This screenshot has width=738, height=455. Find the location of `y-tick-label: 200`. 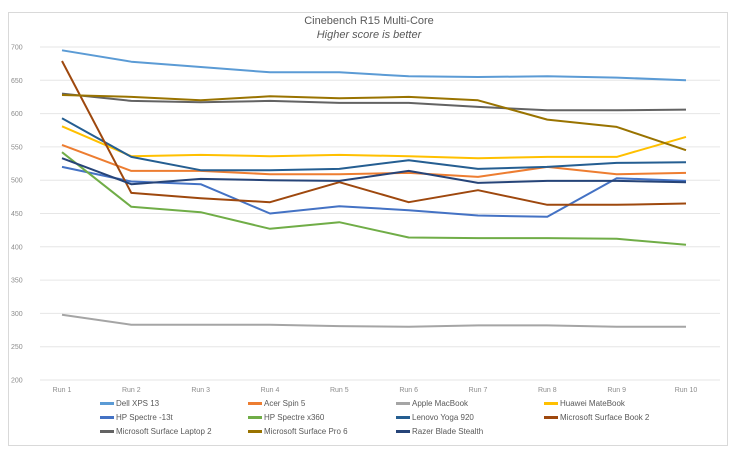

y-tick-label: 200 is located at coordinates (17, 381).